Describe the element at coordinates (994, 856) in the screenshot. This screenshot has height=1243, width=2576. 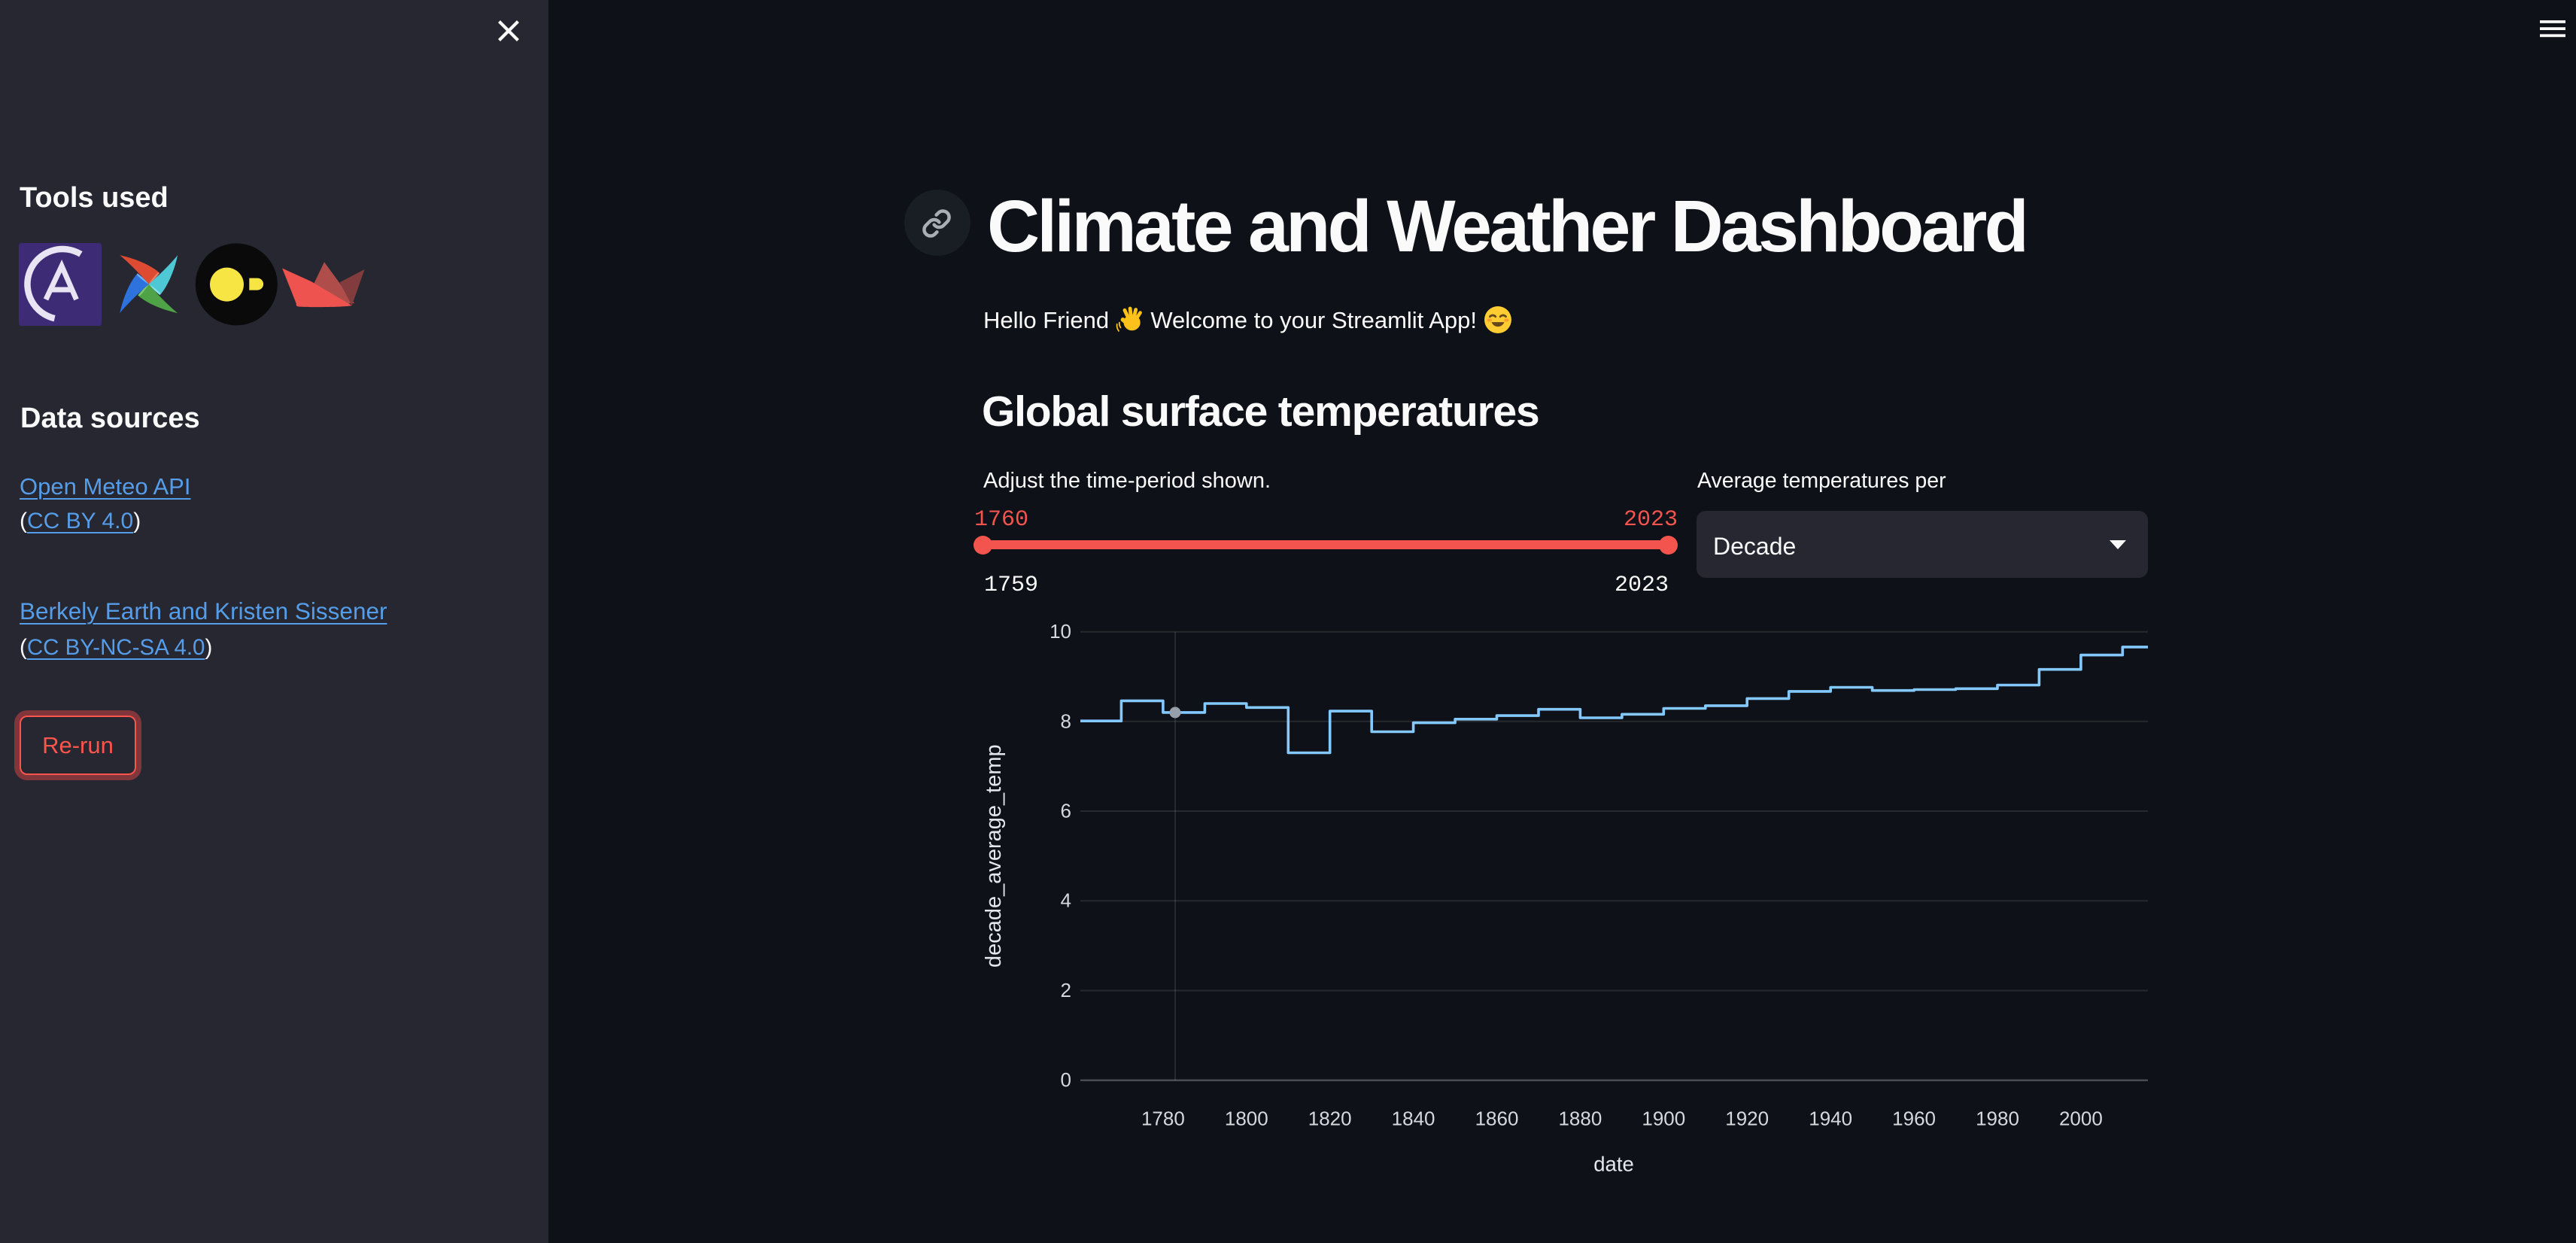
I see `svg-text: decade_average_temp` at that location.